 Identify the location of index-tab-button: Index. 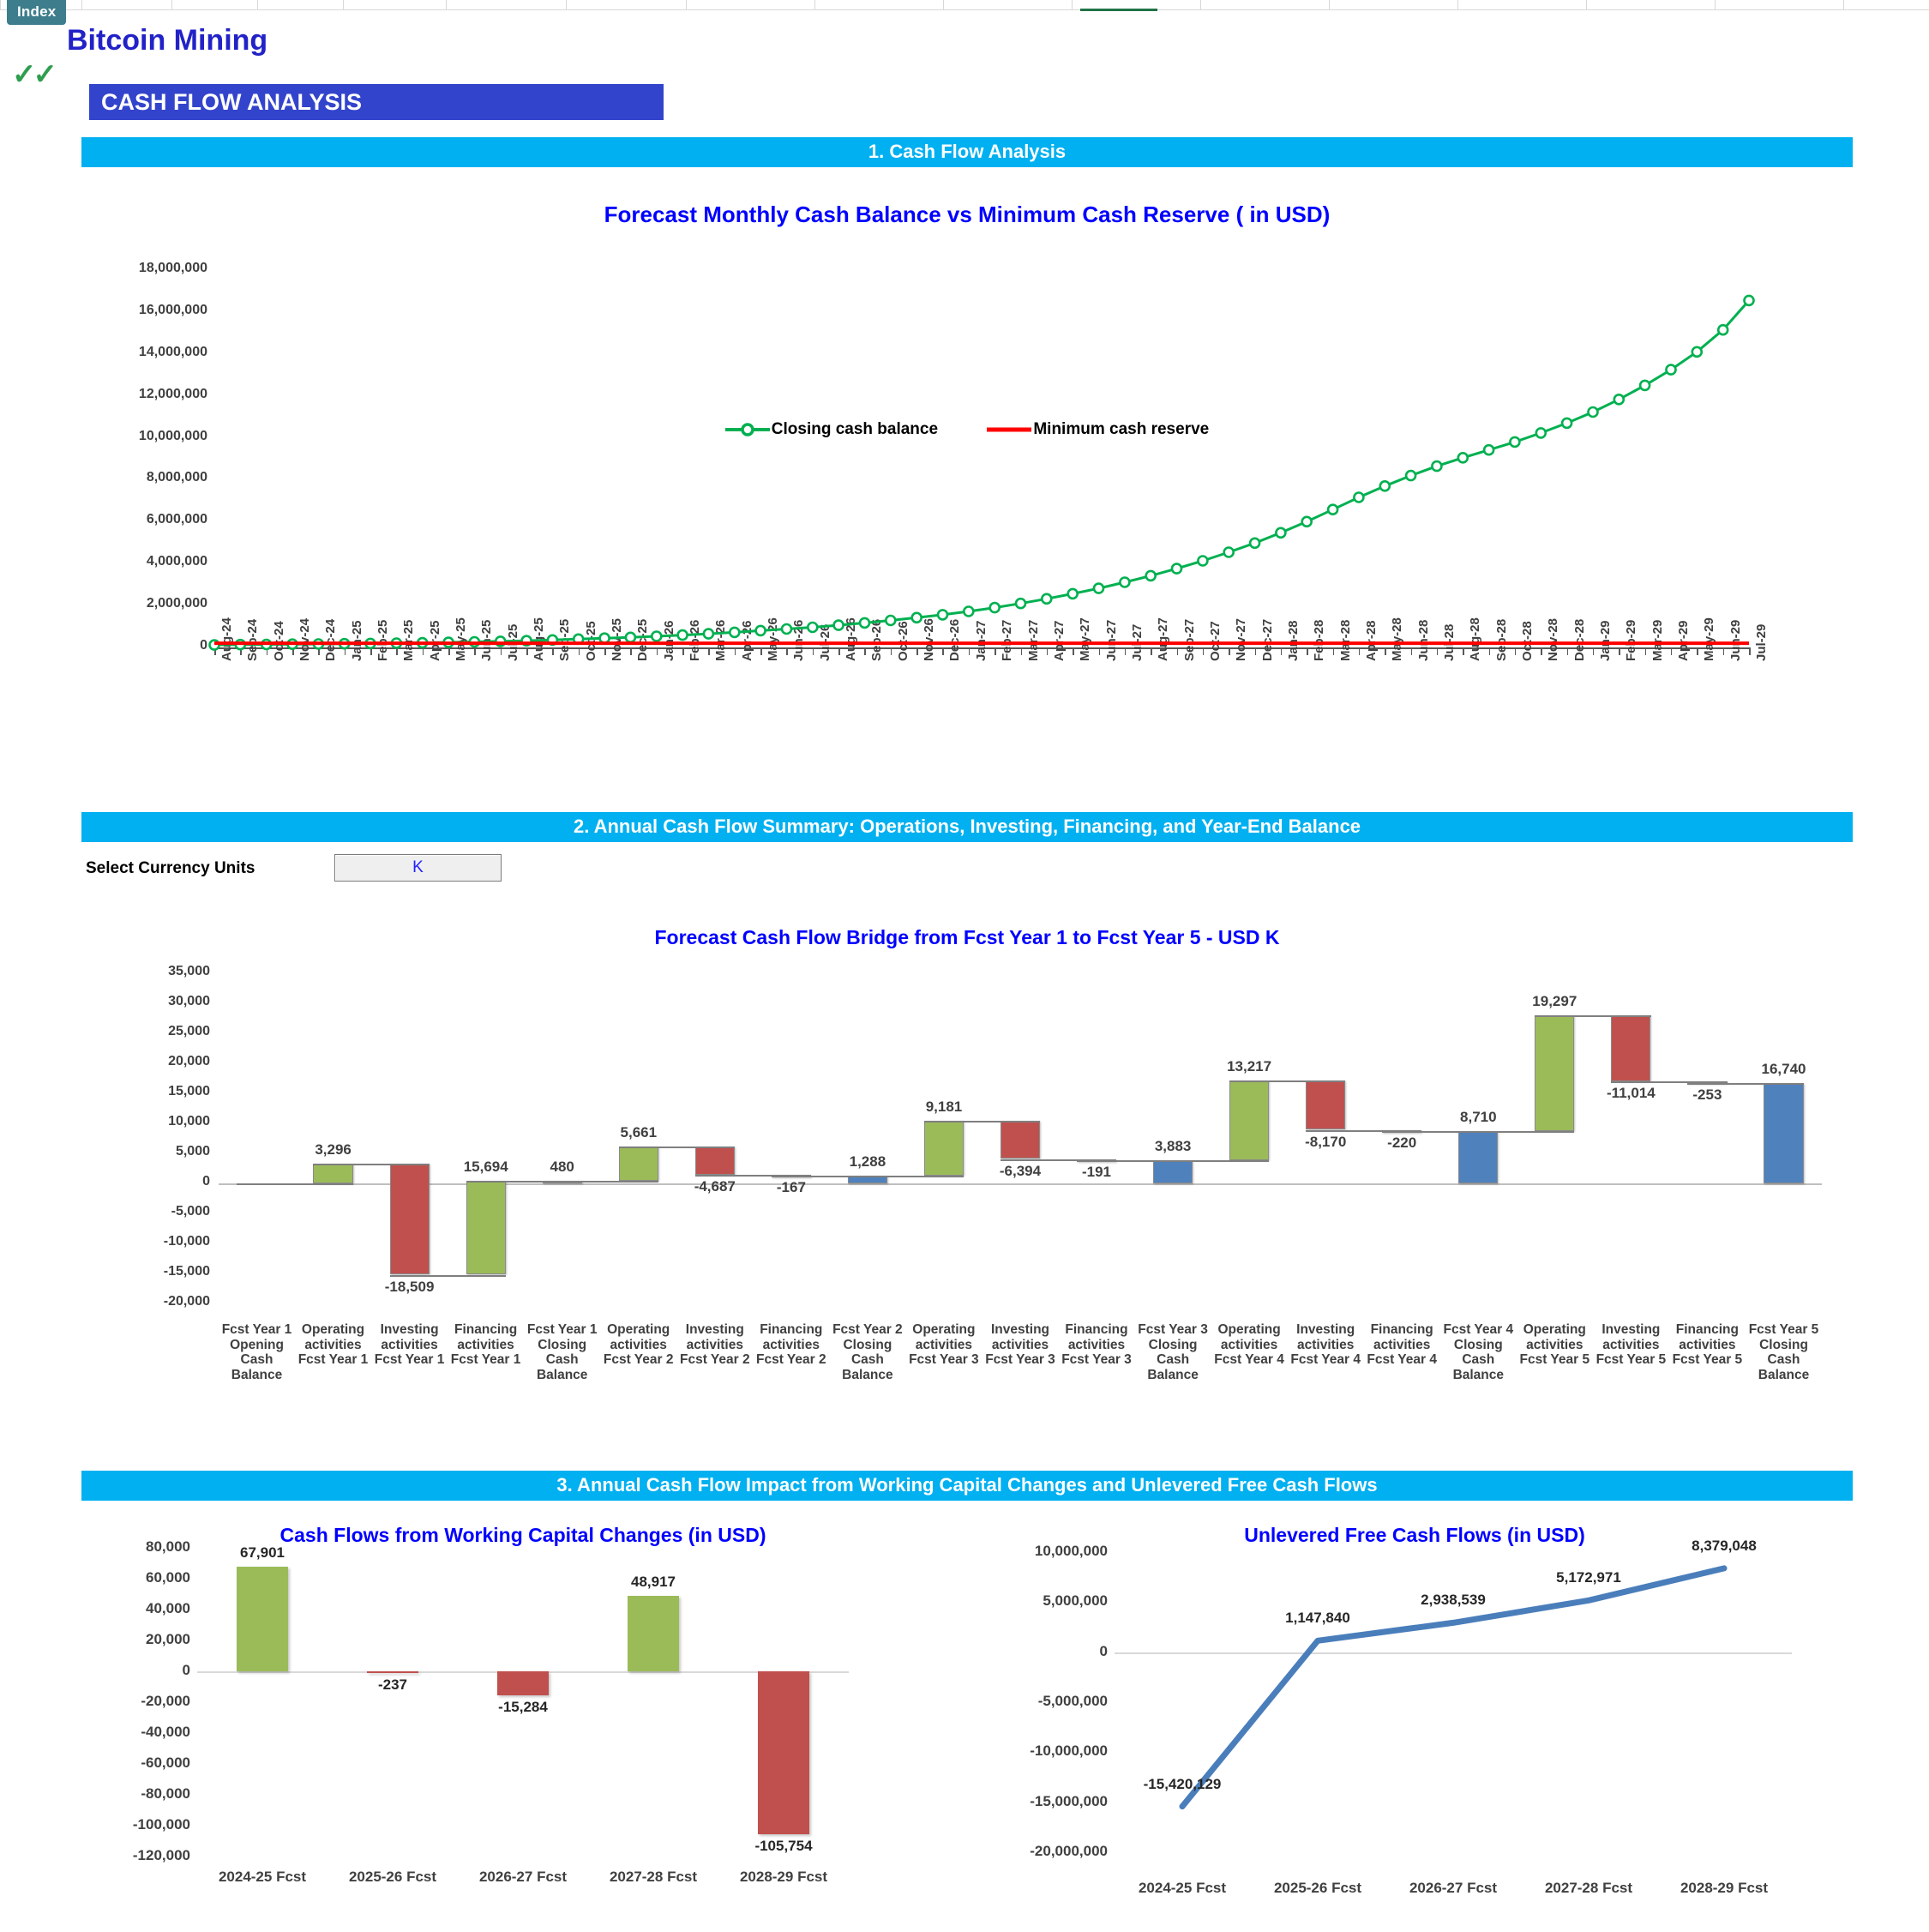
(37, 12).